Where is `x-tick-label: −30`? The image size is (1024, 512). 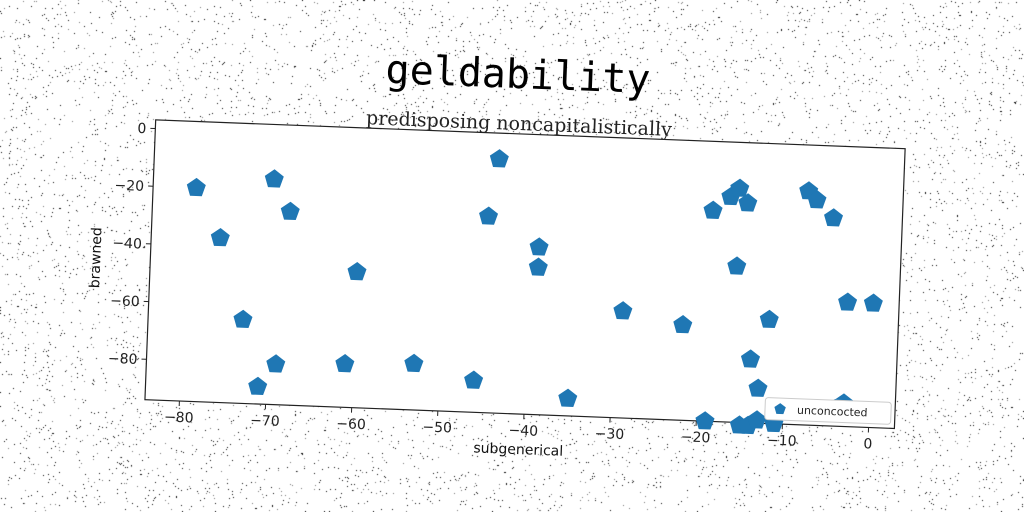
x-tick-label: −30 is located at coordinates (609, 434).